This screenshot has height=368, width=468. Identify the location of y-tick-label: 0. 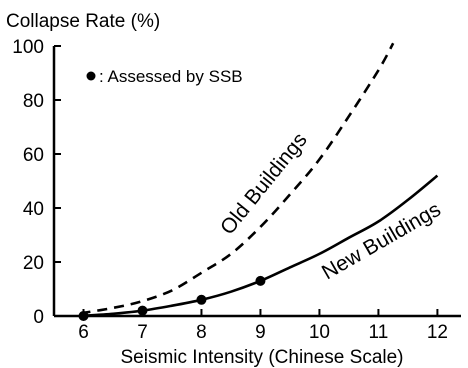
(38, 317).